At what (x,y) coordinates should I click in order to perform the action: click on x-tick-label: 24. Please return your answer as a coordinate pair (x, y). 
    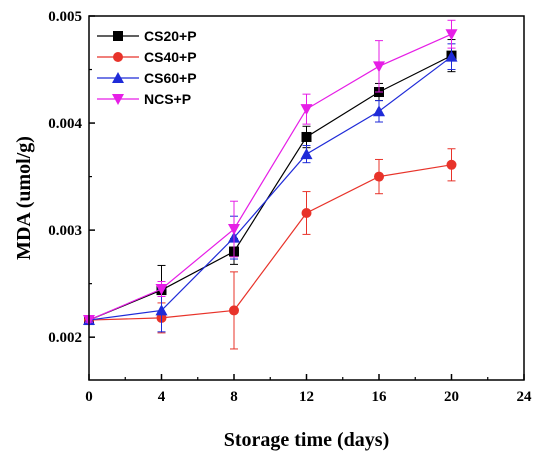
    Looking at the image, I should click on (525, 397).